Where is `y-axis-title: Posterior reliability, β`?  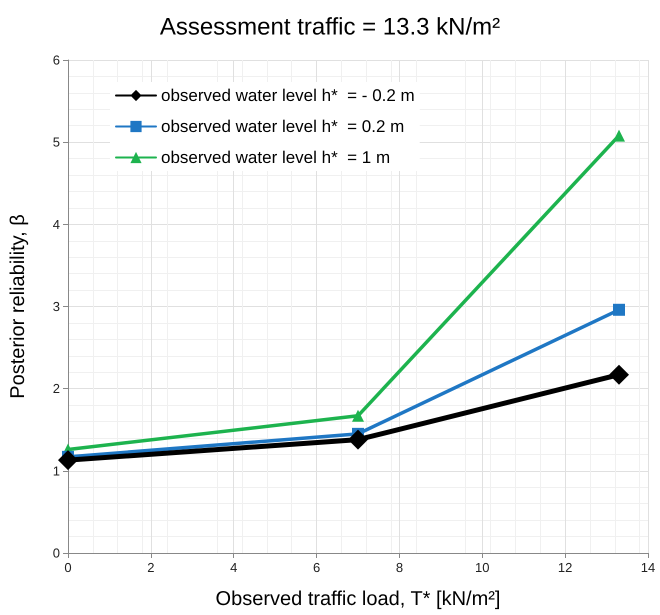
y-axis-title: Posterior reliability, β is located at coordinates (18, 306).